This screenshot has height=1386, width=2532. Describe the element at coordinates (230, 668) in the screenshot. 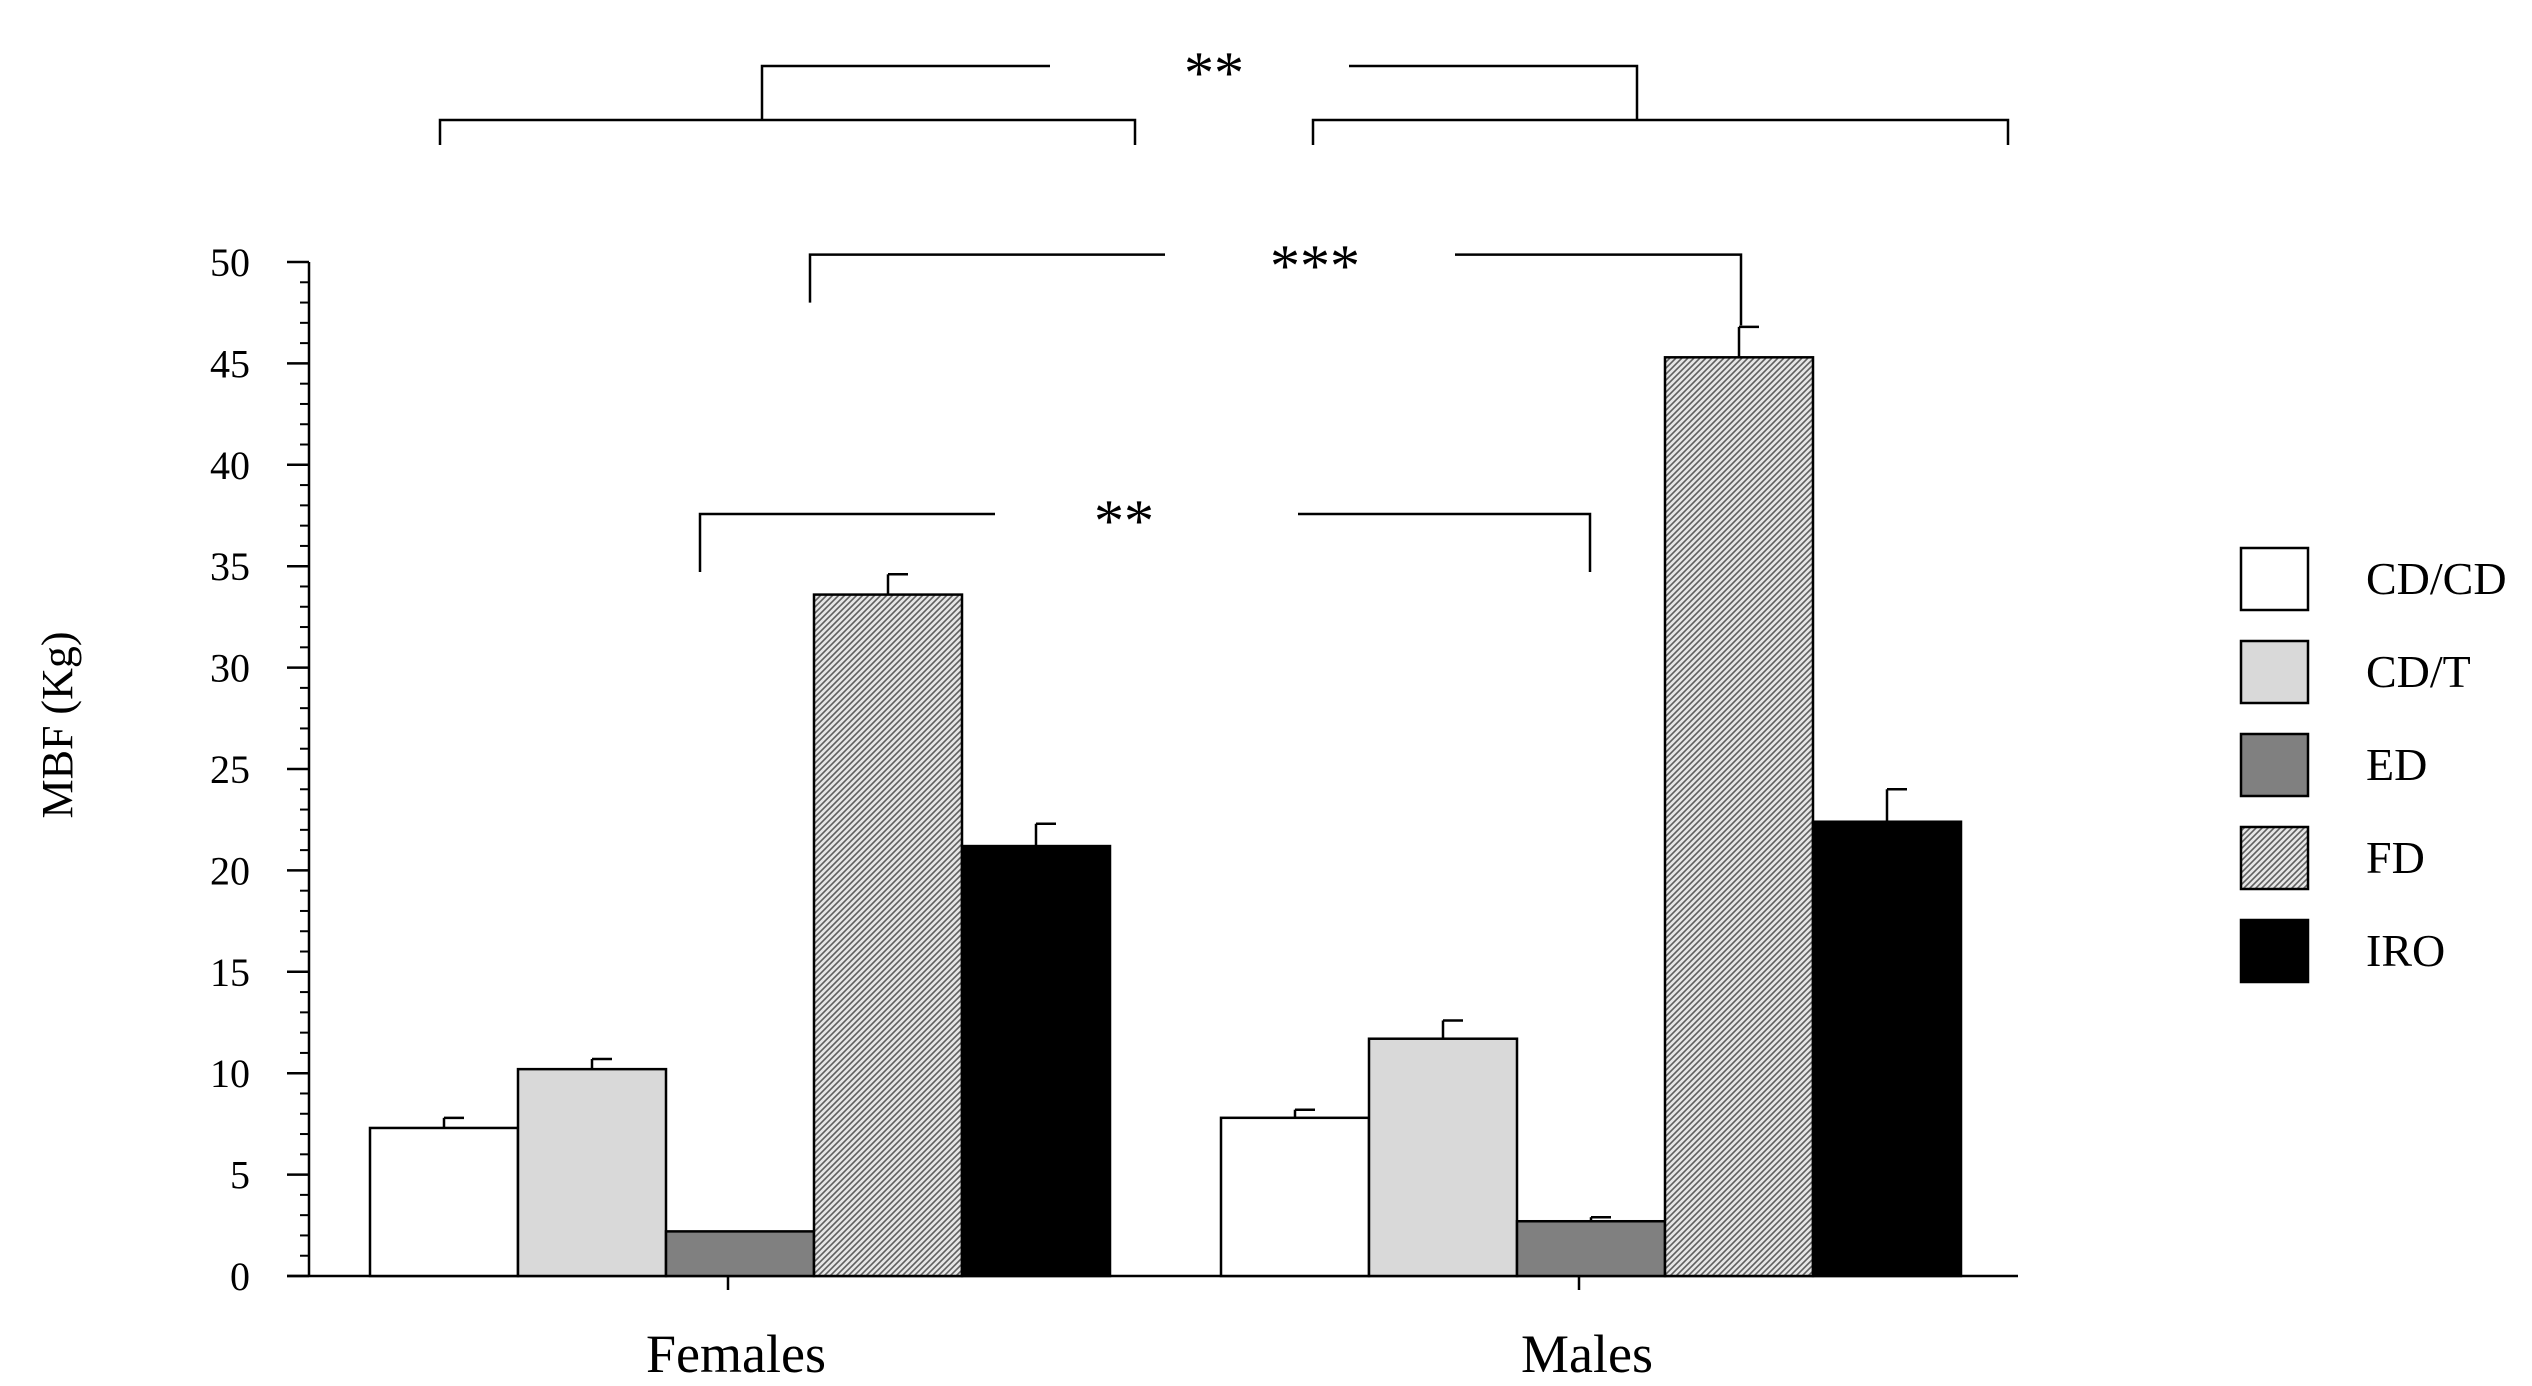

I see `y-tick-label: 30` at that location.